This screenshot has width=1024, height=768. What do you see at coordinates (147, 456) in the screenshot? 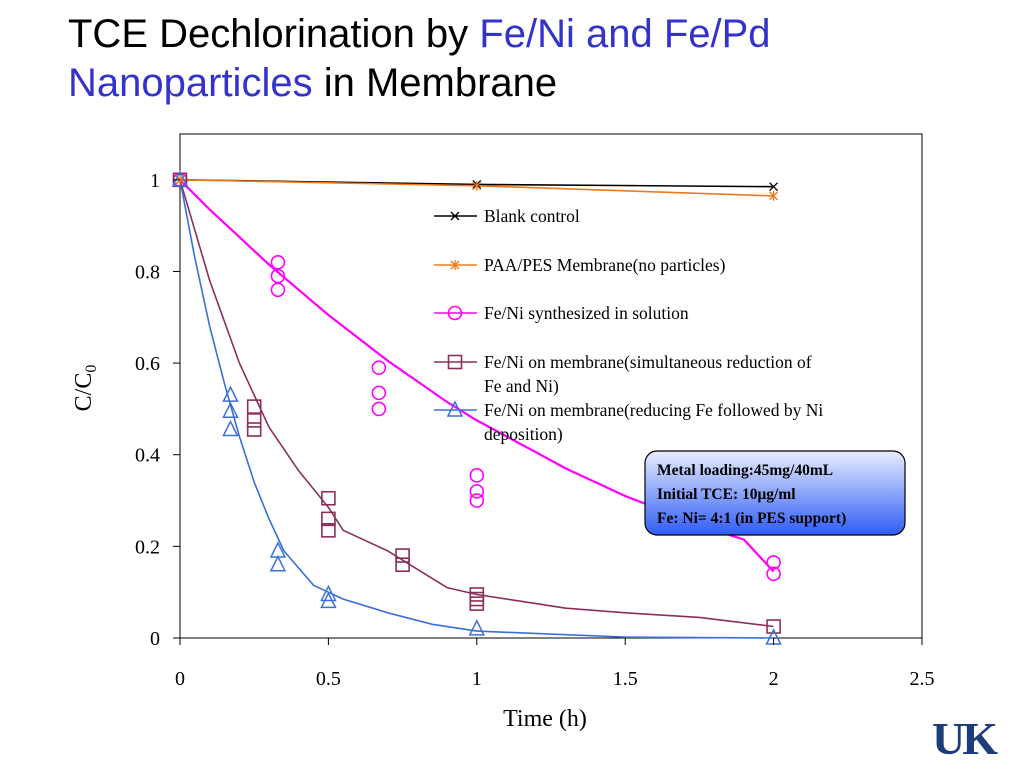
I see `y-tick-label: 0.4` at bounding box center [147, 456].